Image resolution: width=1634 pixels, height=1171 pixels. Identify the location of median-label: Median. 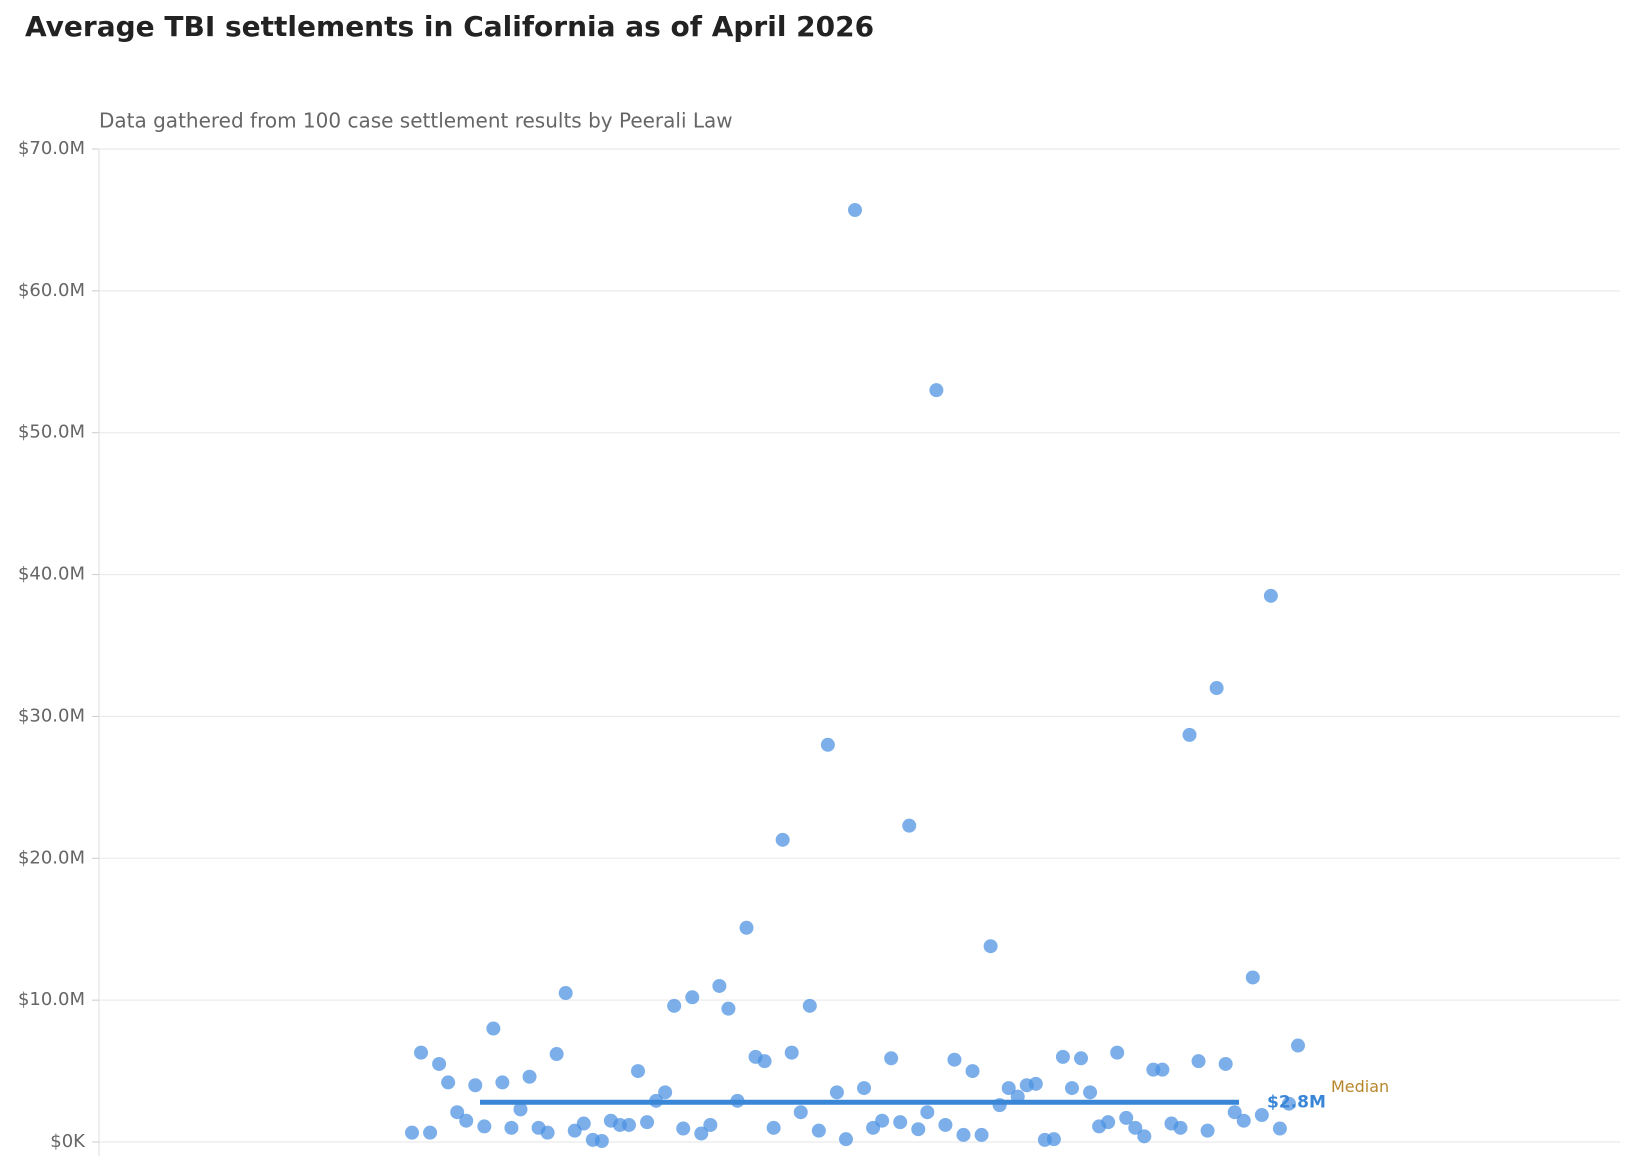
(1360, 1086).